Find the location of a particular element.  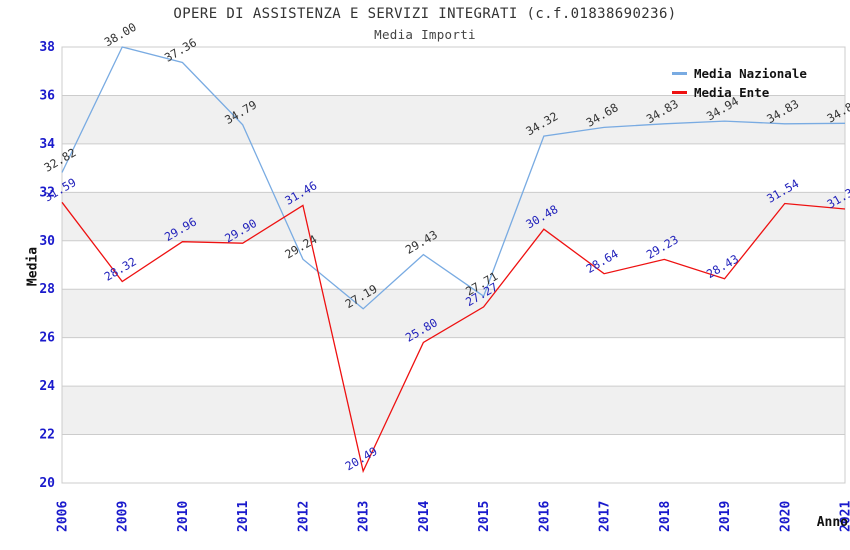

svg-text: 2019 is located at coordinates (725, 516).